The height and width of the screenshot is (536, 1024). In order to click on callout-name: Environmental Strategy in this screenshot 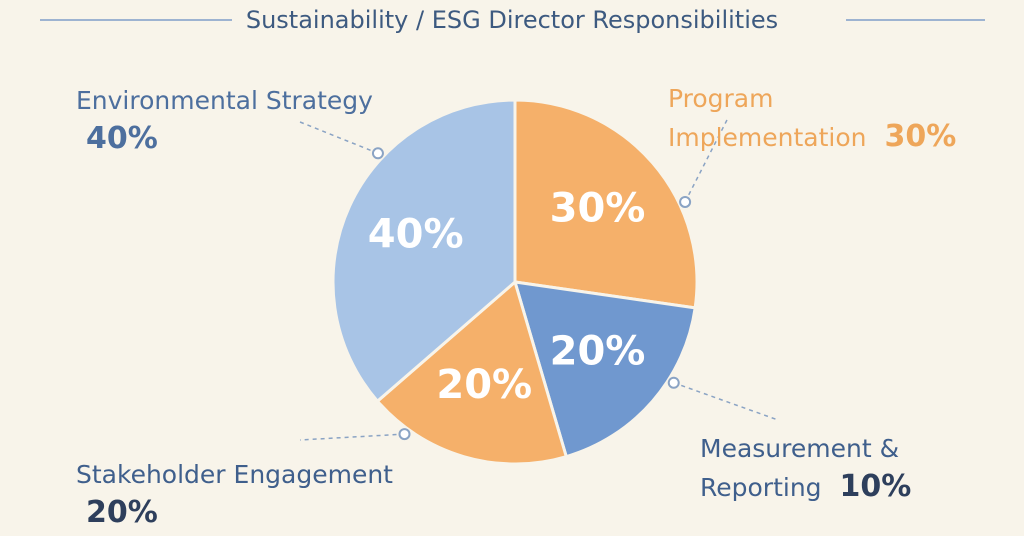, I will do `click(224, 100)`.